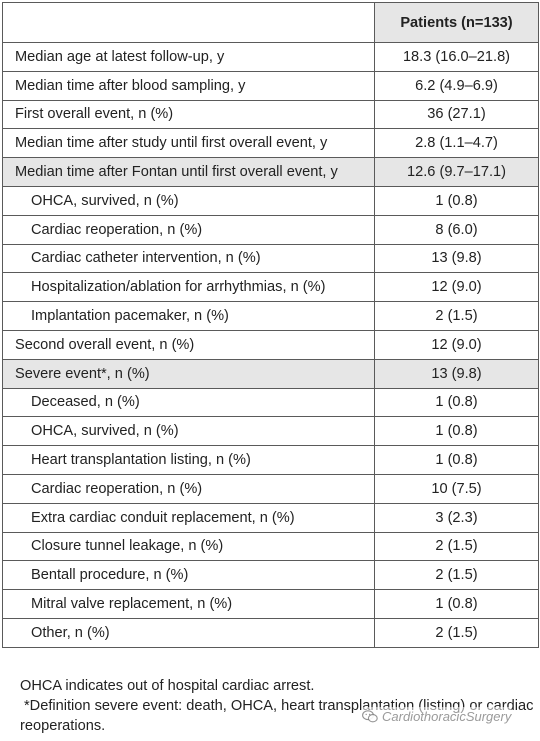 The height and width of the screenshot is (741, 540). I want to click on table-header-row: Patients (n=133), so click(270, 22).